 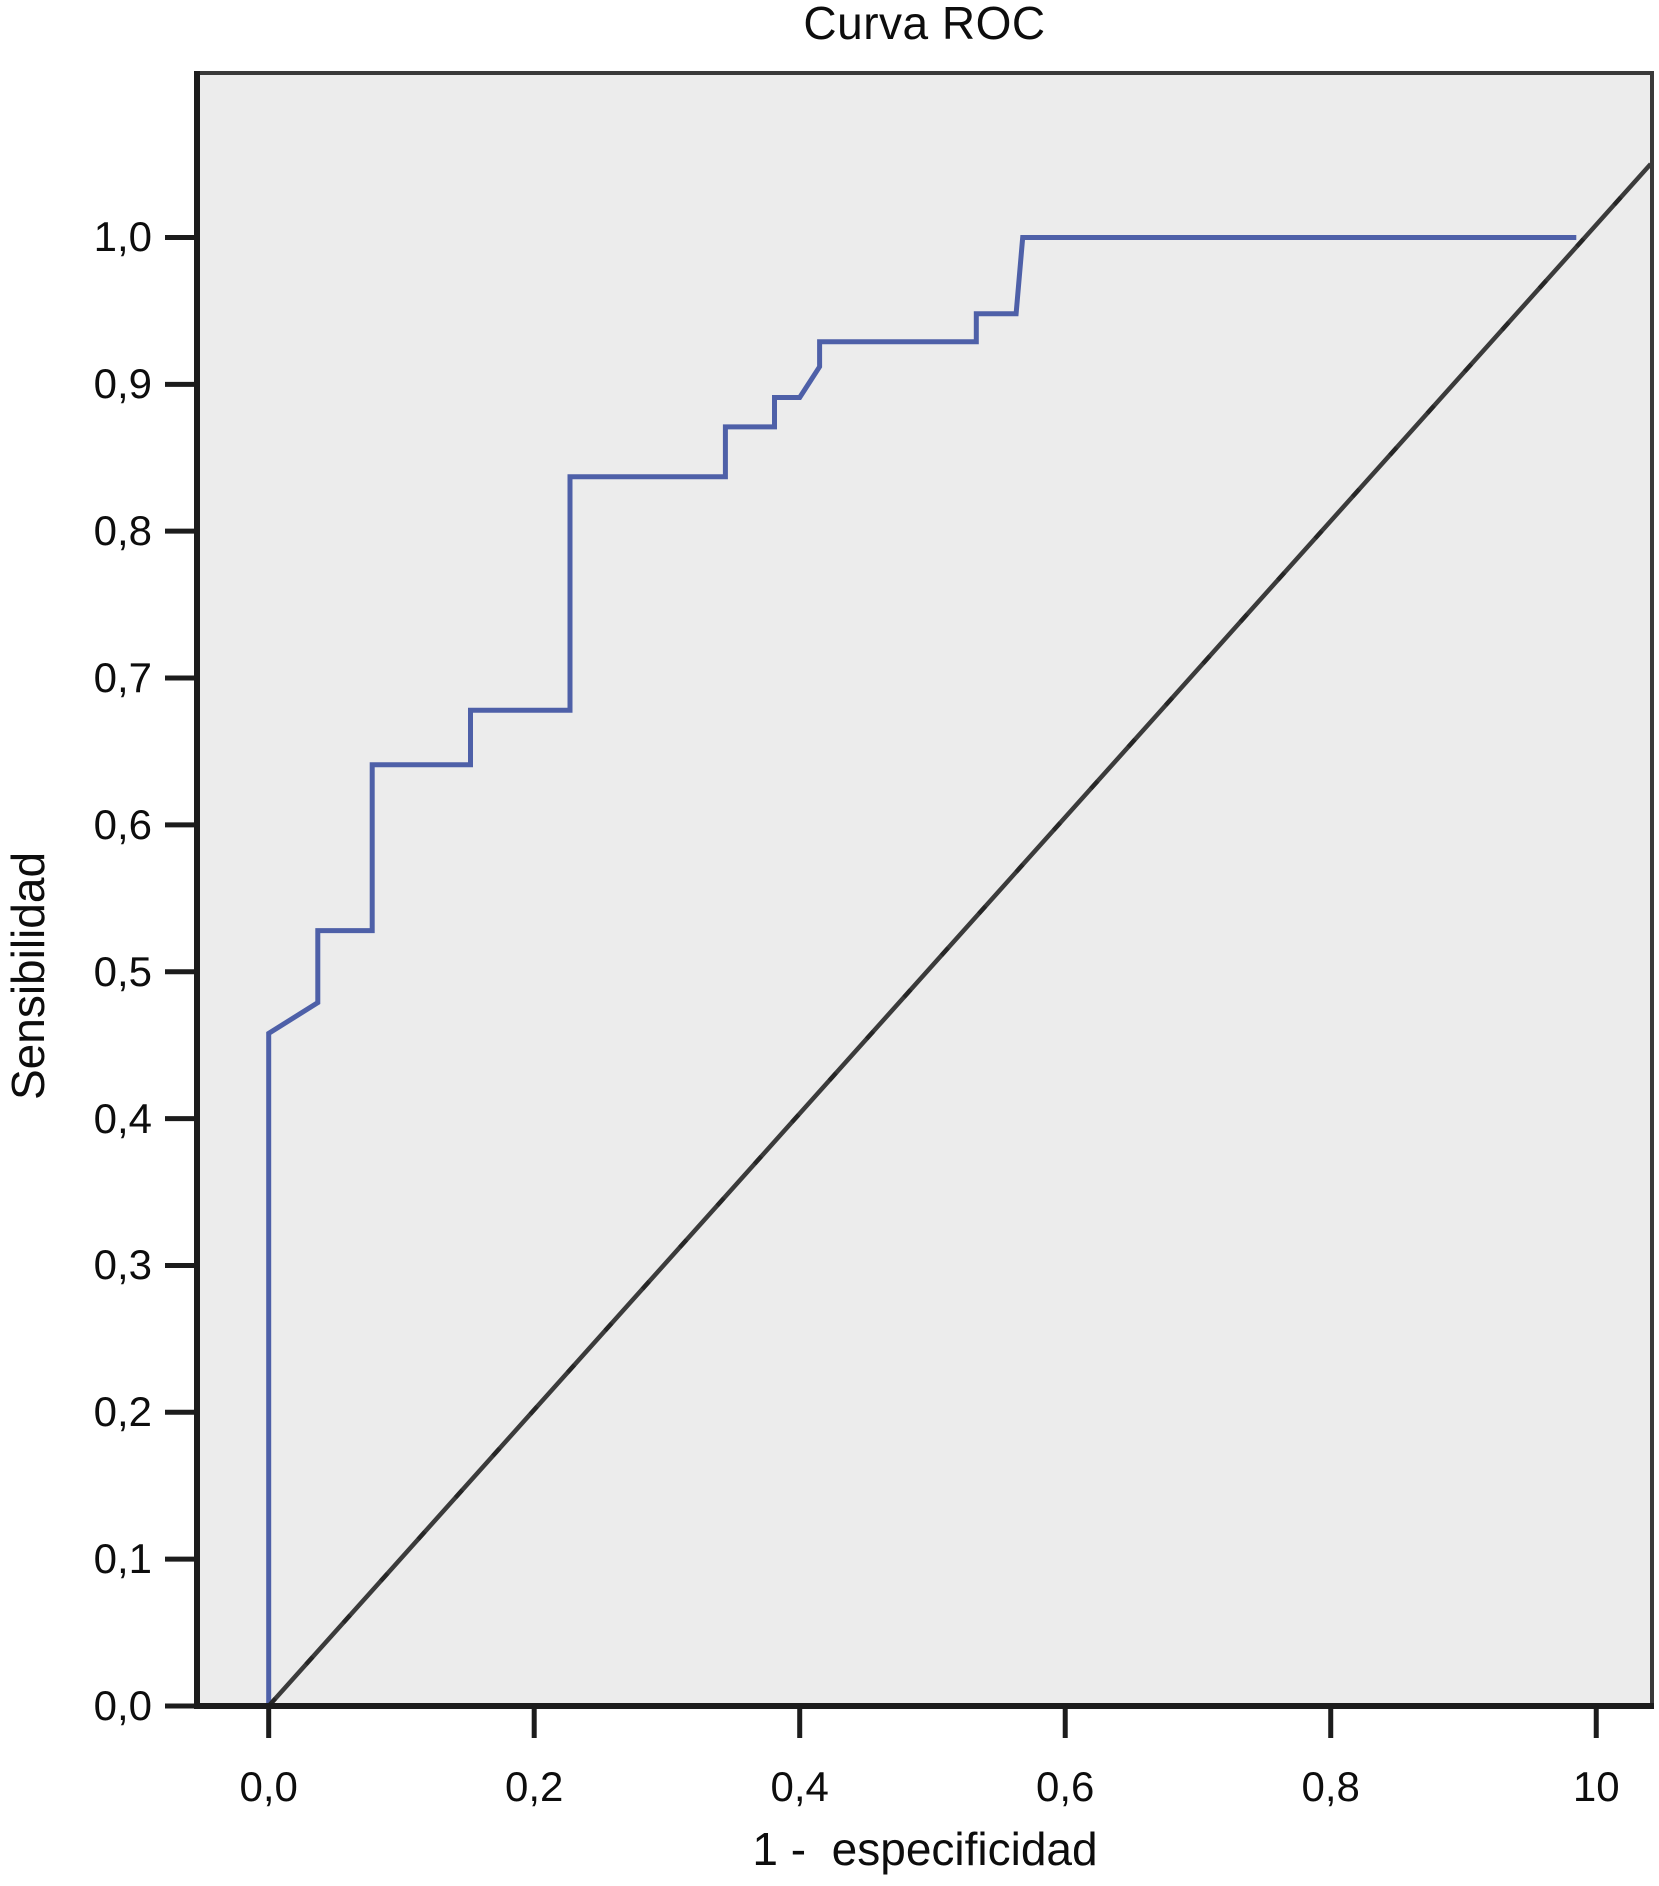 What do you see at coordinates (925, 1849) in the screenshot?
I see `x-axis-title: 1 - especificidad` at bounding box center [925, 1849].